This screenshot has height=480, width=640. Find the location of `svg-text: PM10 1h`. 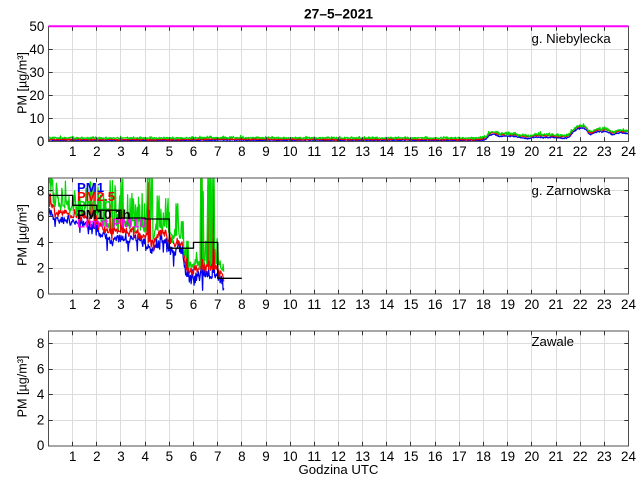

svg-text: PM10 1h is located at coordinates (104, 214).